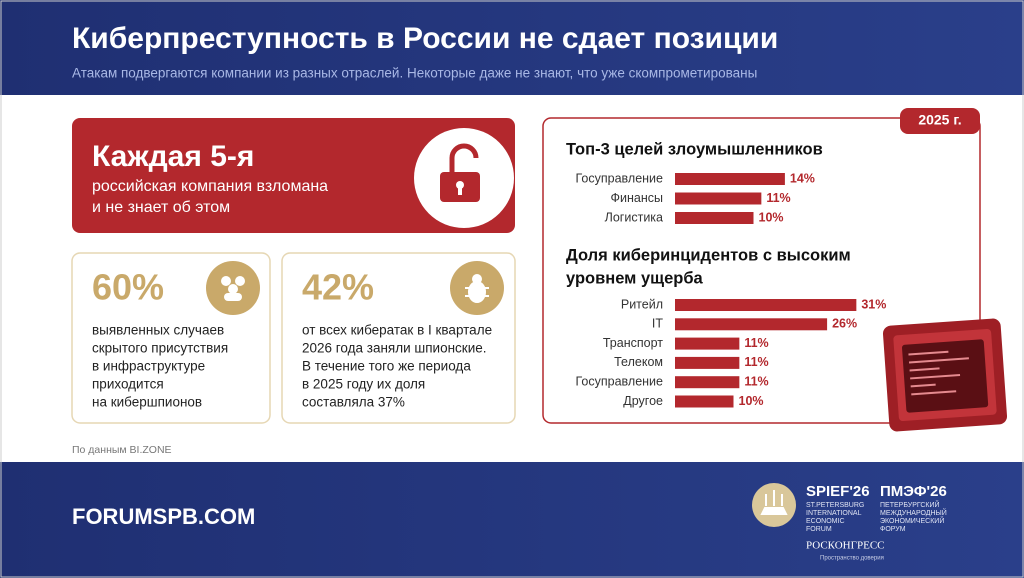 The height and width of the screenshot is (578, 1024). I want to click on value-label: 31%, so click(873, 304).